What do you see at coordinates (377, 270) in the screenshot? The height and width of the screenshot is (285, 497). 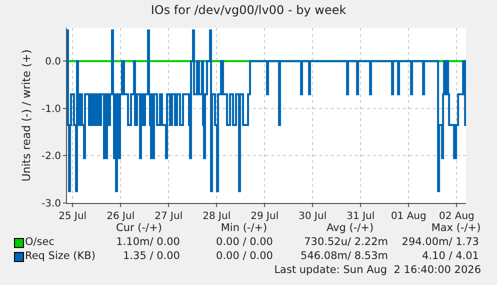 I see `text: Last update: Sun Aug 2 16:40:00 2026` at bounding box center [377, 270].